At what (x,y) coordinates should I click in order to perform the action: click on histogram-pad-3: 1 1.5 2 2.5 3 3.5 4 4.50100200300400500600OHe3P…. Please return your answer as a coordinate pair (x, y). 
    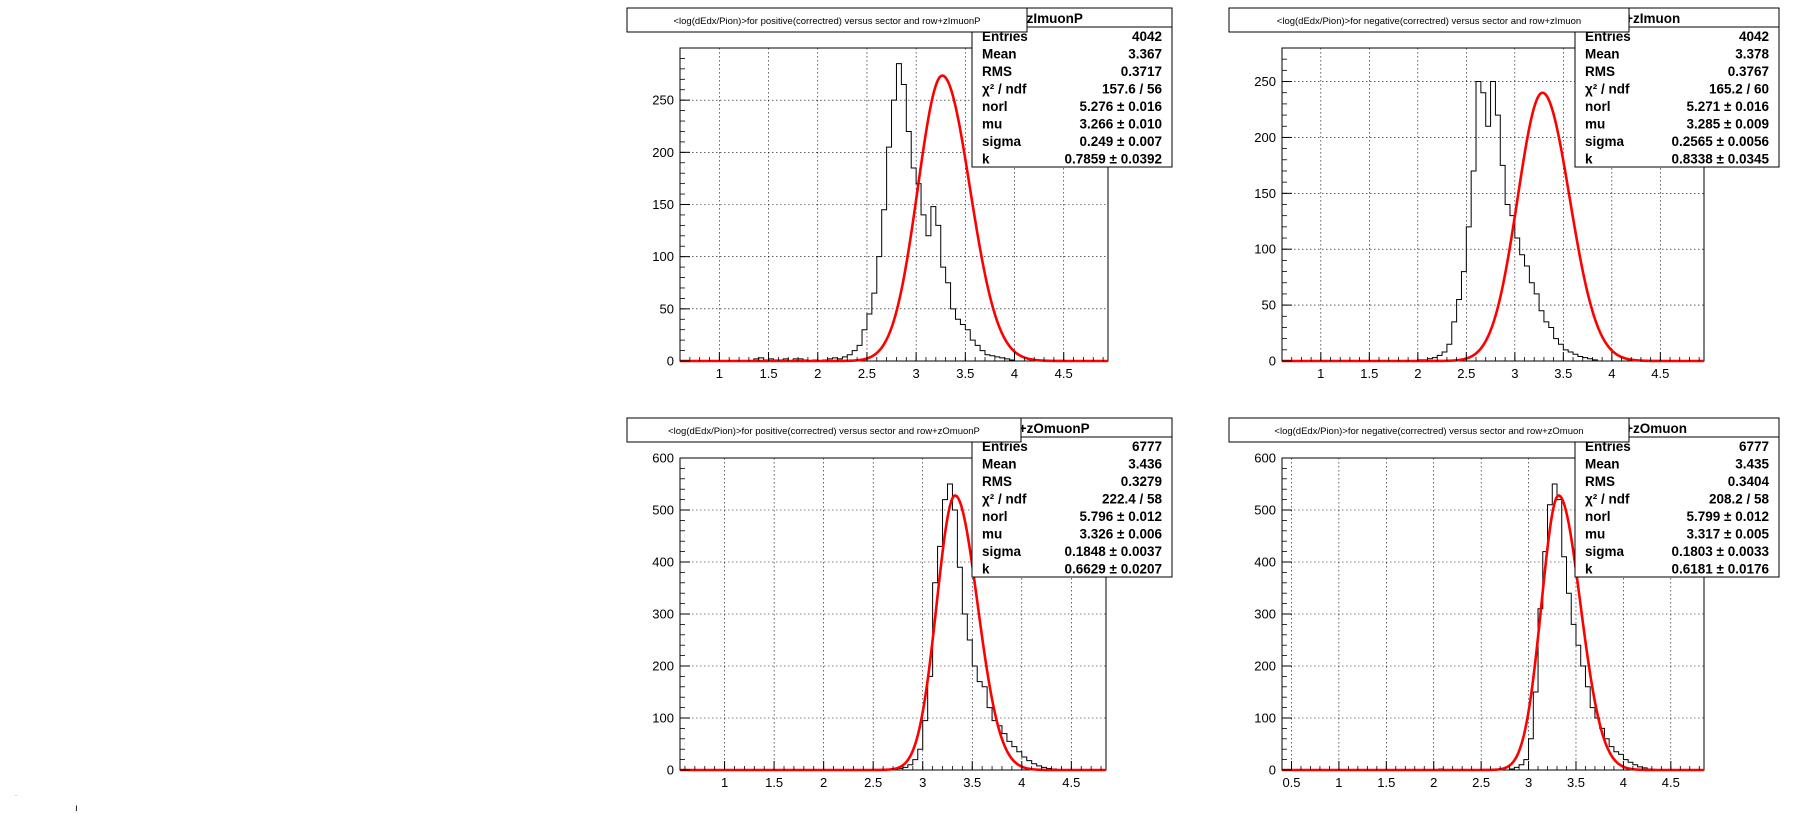
    Looking at the image, I should click on (899, 603).